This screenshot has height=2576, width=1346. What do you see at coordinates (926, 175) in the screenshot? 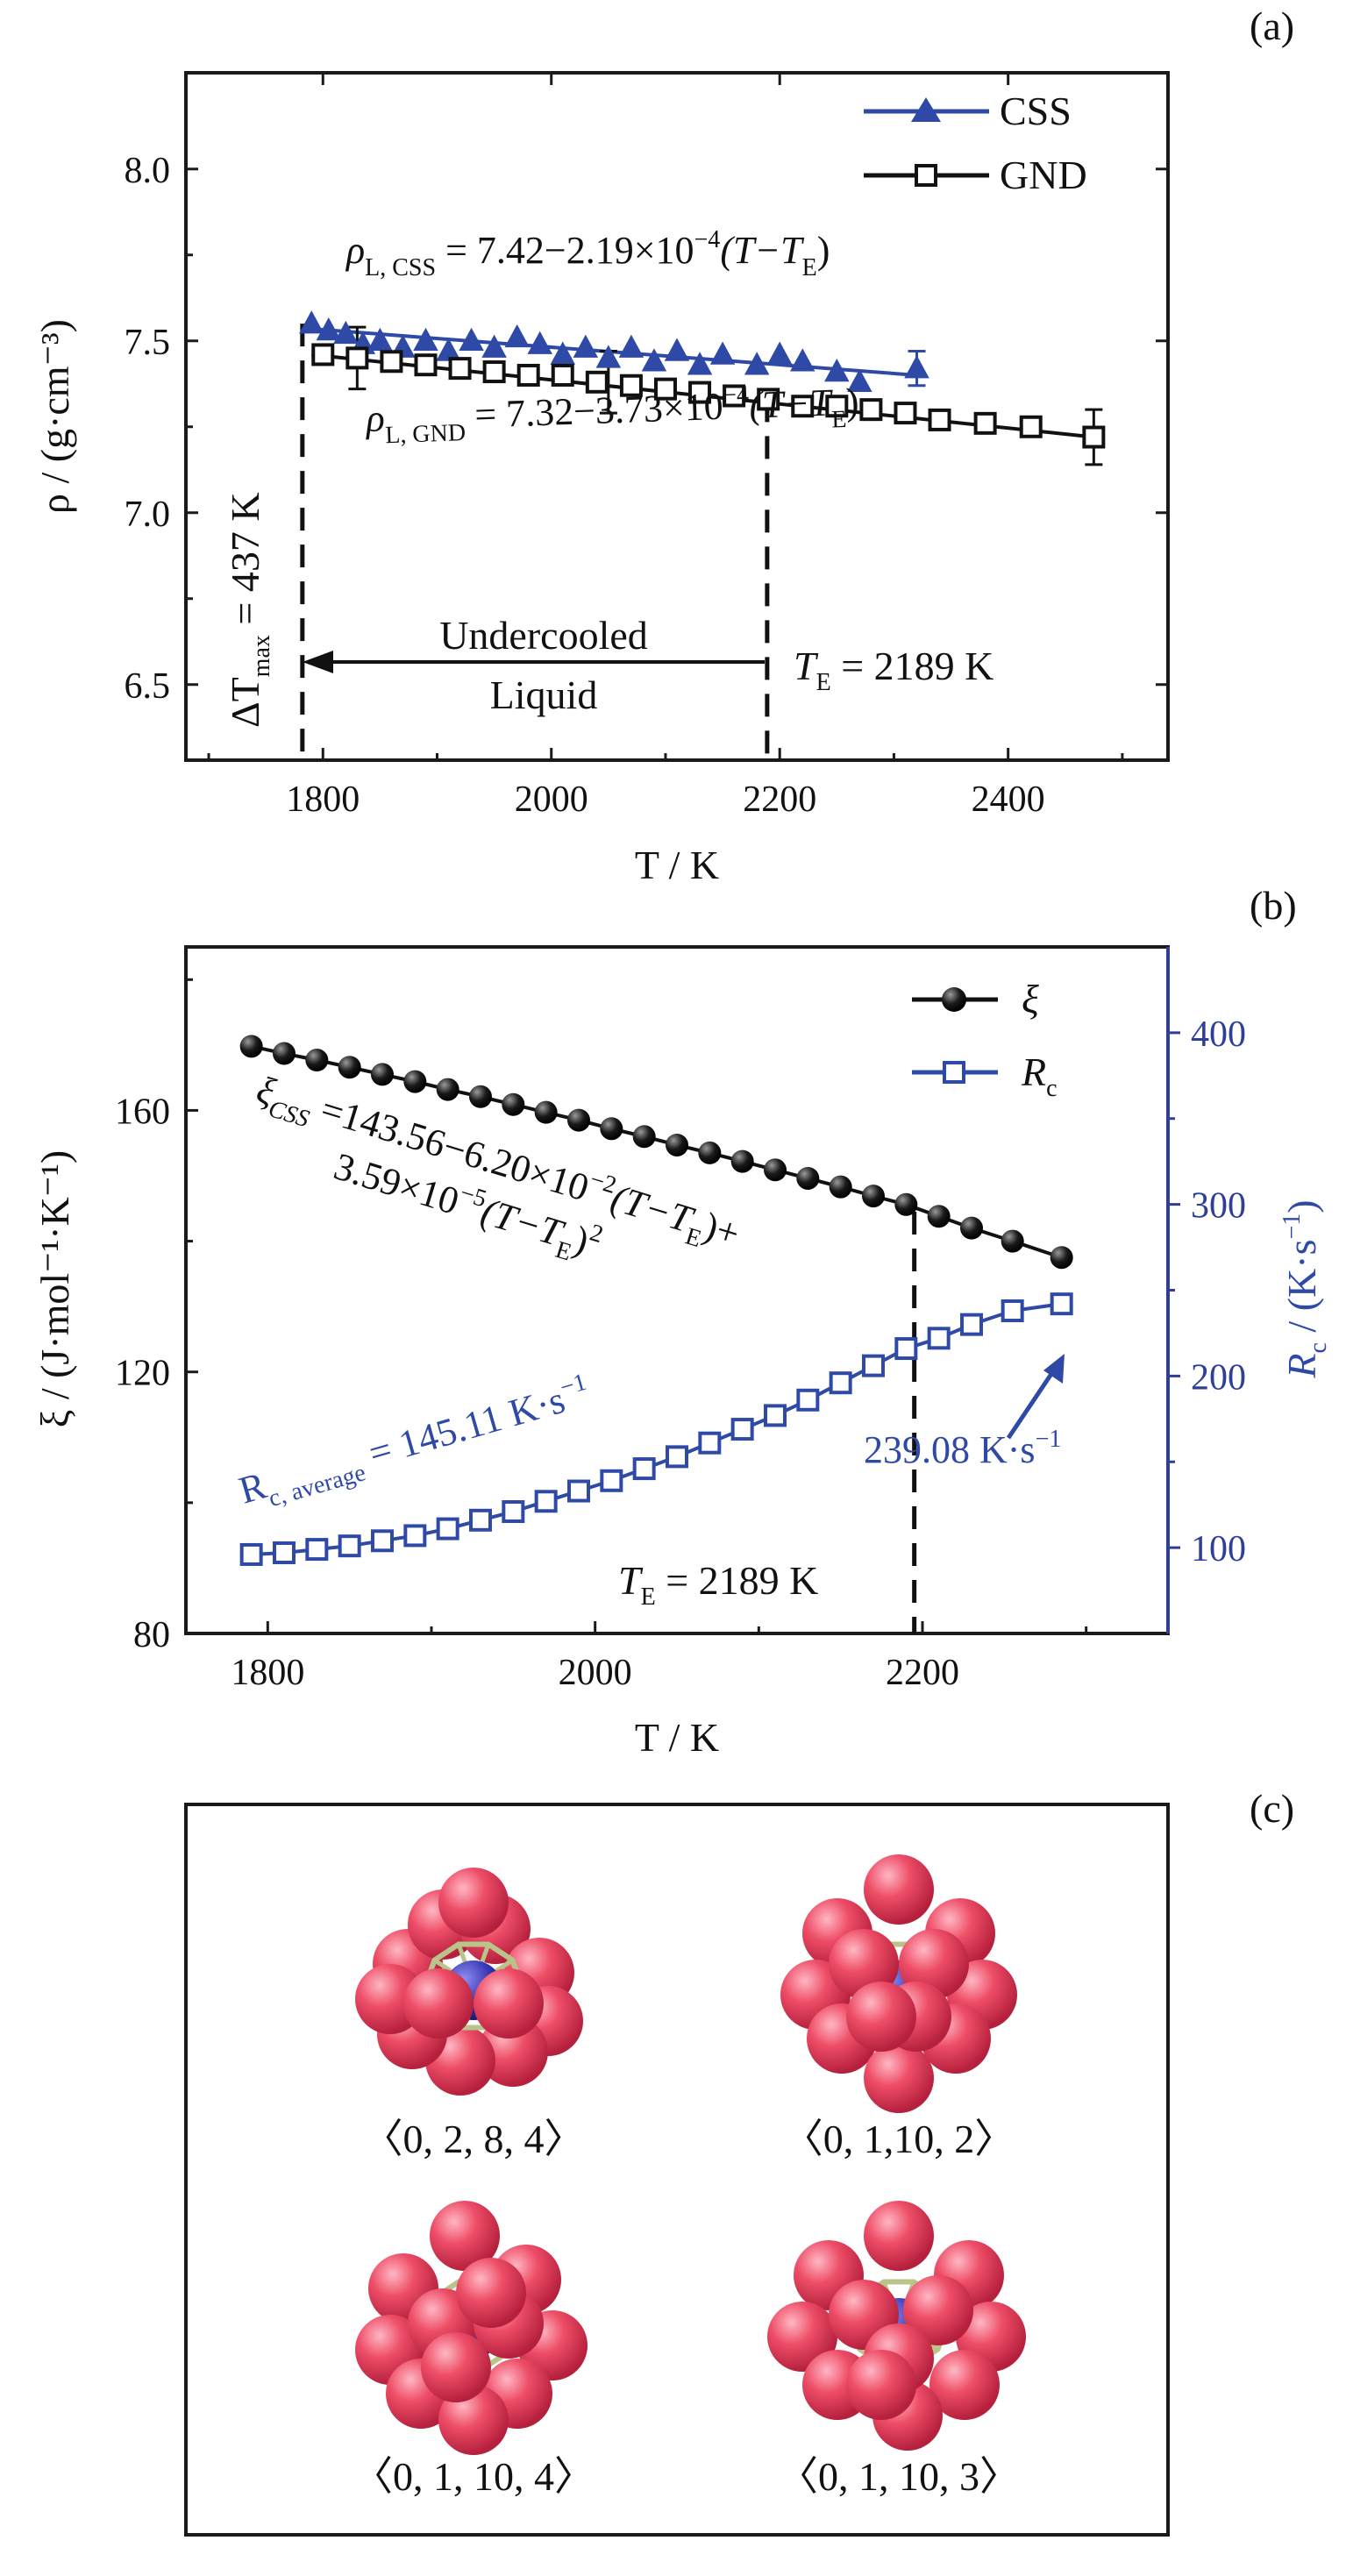
I see `legend-gnd-square` at bounding box center [926, 175].